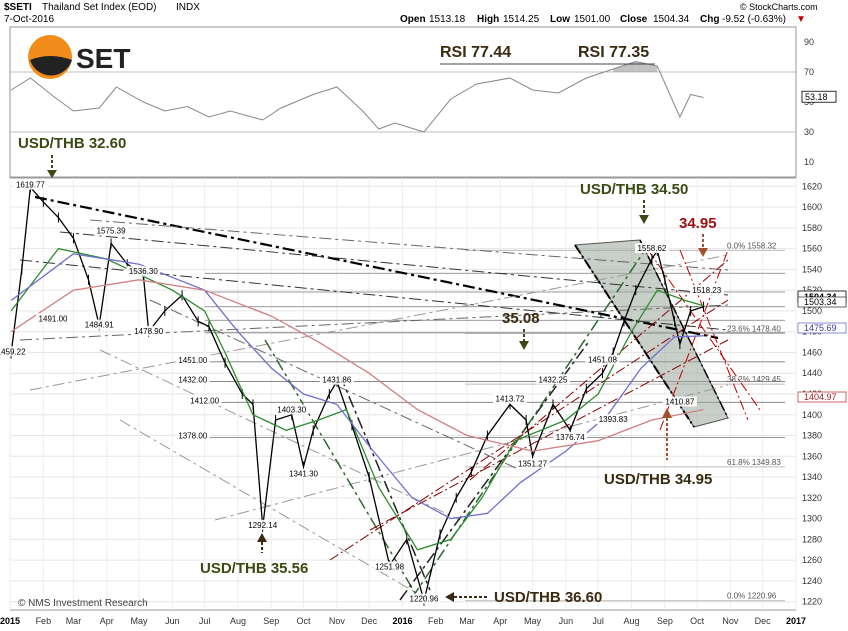  Describe the element at coordinates (205, 621) in the screenshot. I see `x-tick-label: Jul` at that location.